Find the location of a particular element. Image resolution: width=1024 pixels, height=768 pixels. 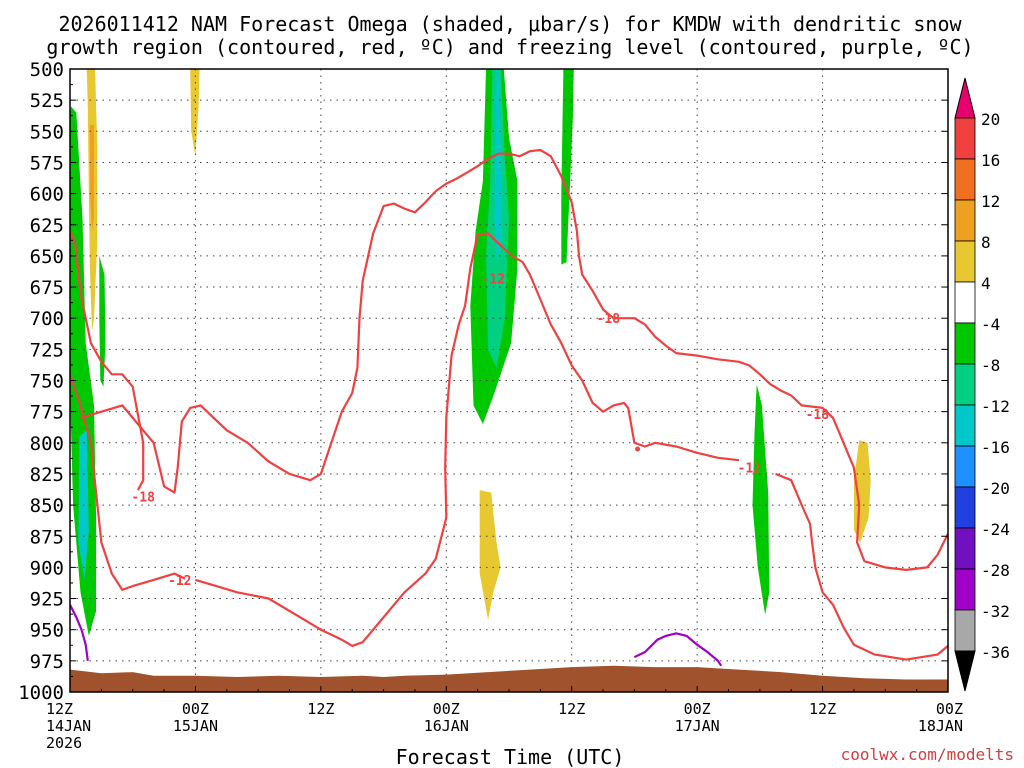

colorbar-label: 8 is located at coordinates (986, 242).